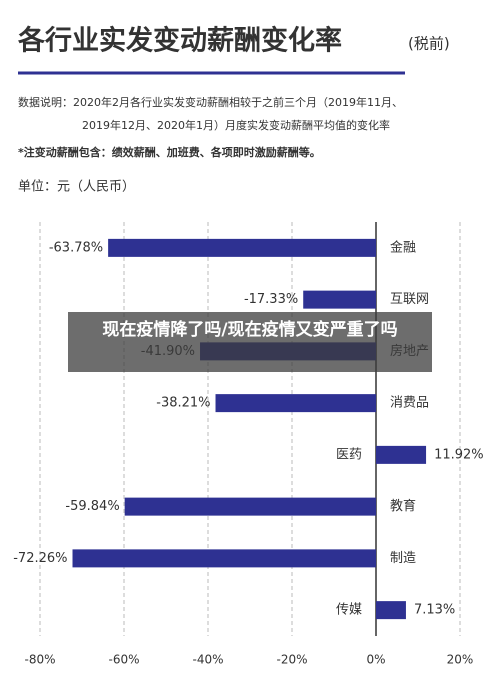 This screenshot has width=500, height=684. Describe the element at coordinates (40, 558) in the screenshot. I see `value-label: -72.26%` at that location.